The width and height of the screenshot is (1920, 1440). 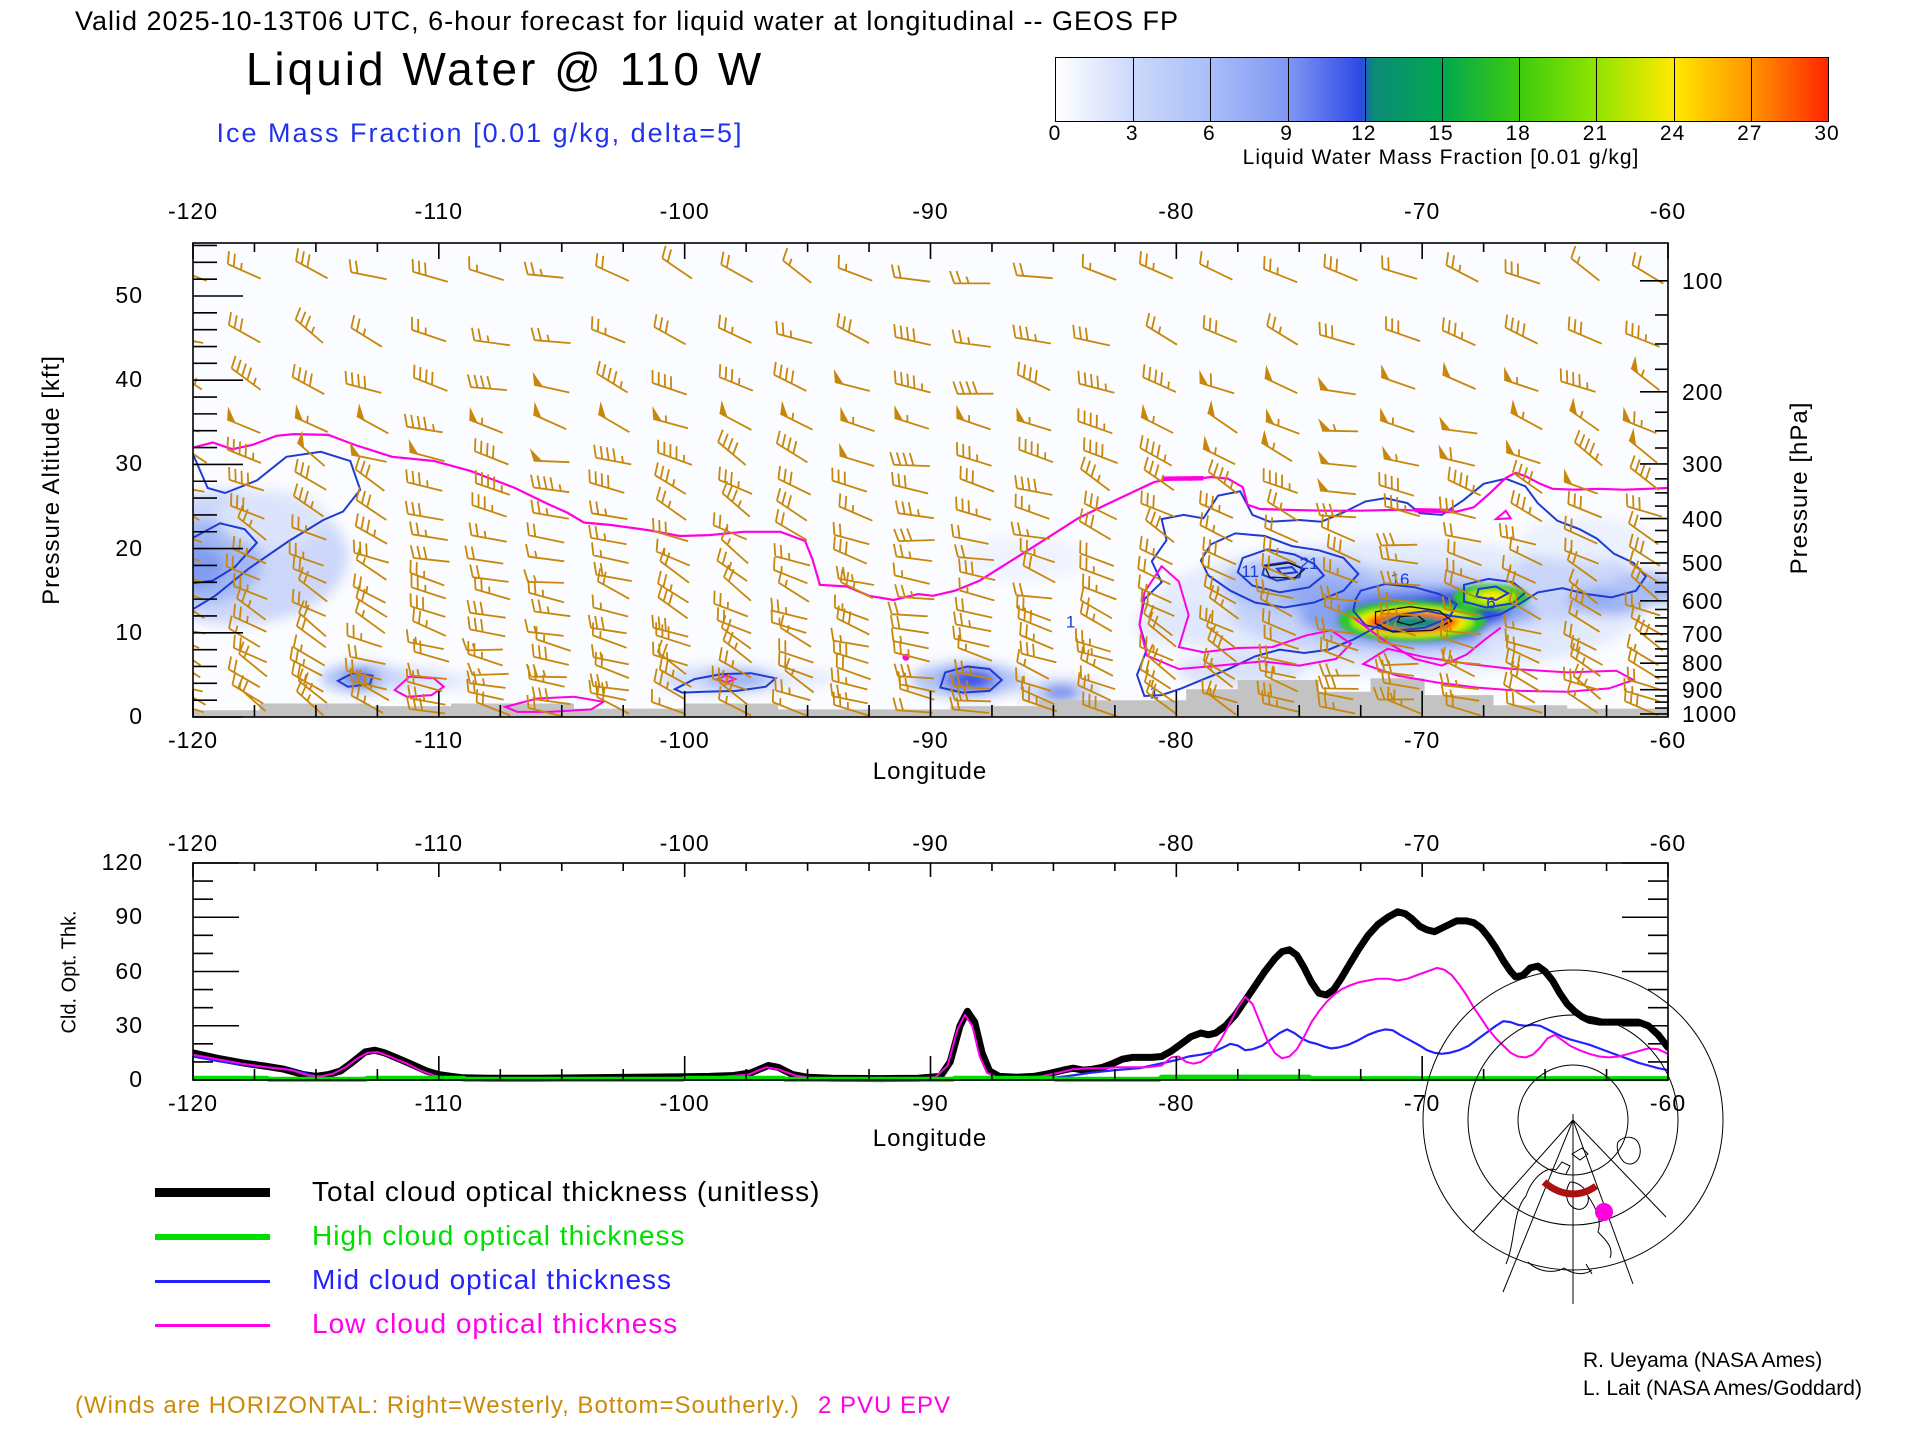 I want to click on inset-map, so click(x=1573, y=1136).